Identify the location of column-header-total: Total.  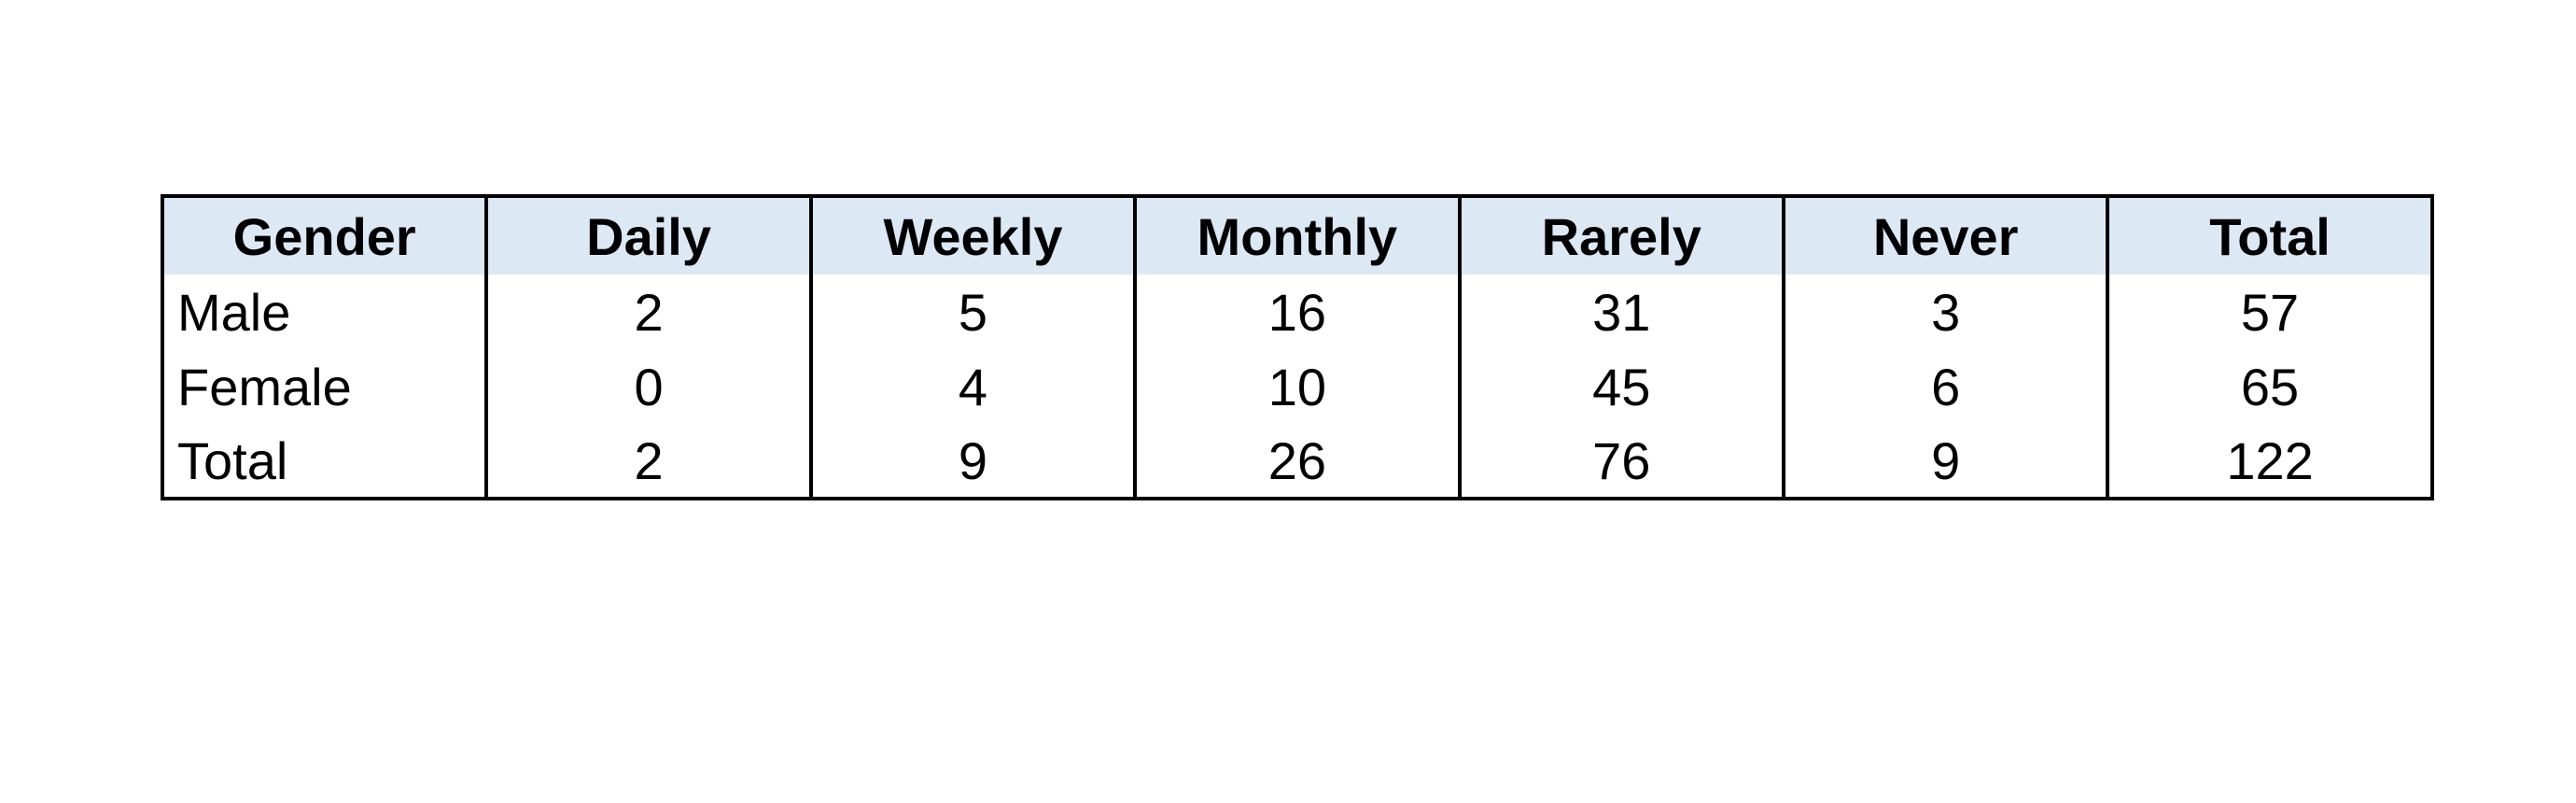
(2270, 234).